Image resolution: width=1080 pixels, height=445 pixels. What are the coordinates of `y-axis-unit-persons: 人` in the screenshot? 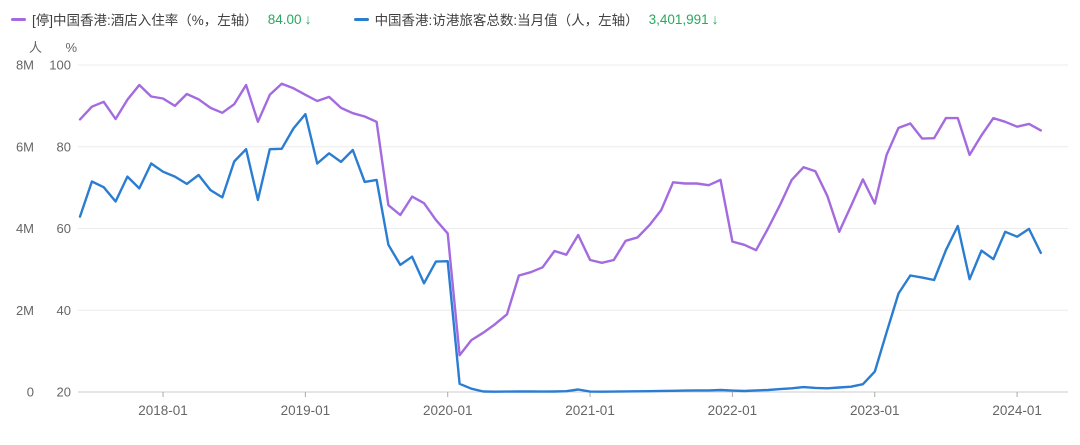 It's located at (35, 47).